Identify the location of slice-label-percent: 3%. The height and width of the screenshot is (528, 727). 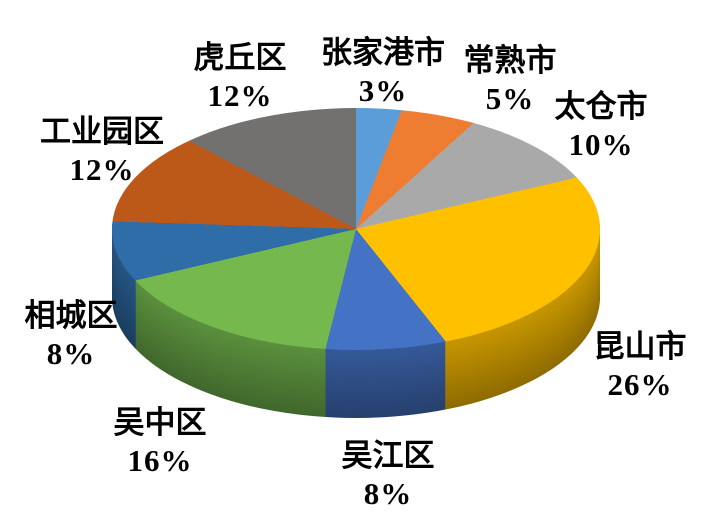
(383, 90).